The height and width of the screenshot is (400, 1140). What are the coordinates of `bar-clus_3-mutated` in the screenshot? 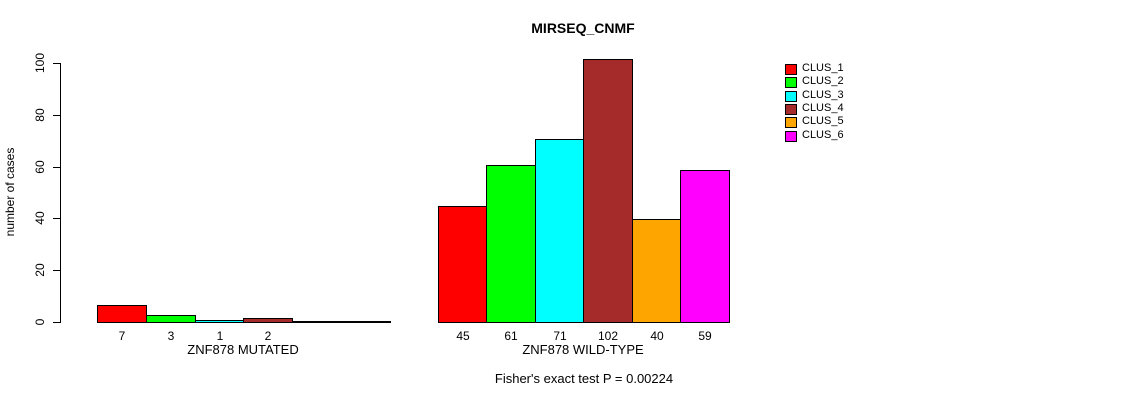 It's located at (219, 321).